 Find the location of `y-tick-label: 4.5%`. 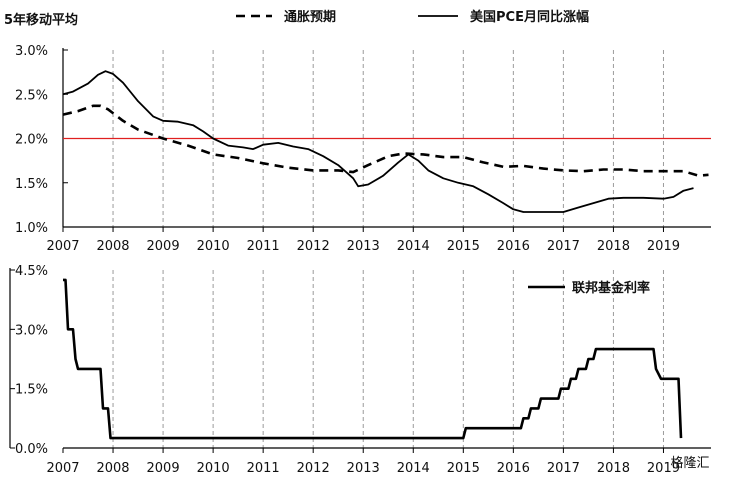

y-tick-label: 4.5% is located at coordinates (31, 271).